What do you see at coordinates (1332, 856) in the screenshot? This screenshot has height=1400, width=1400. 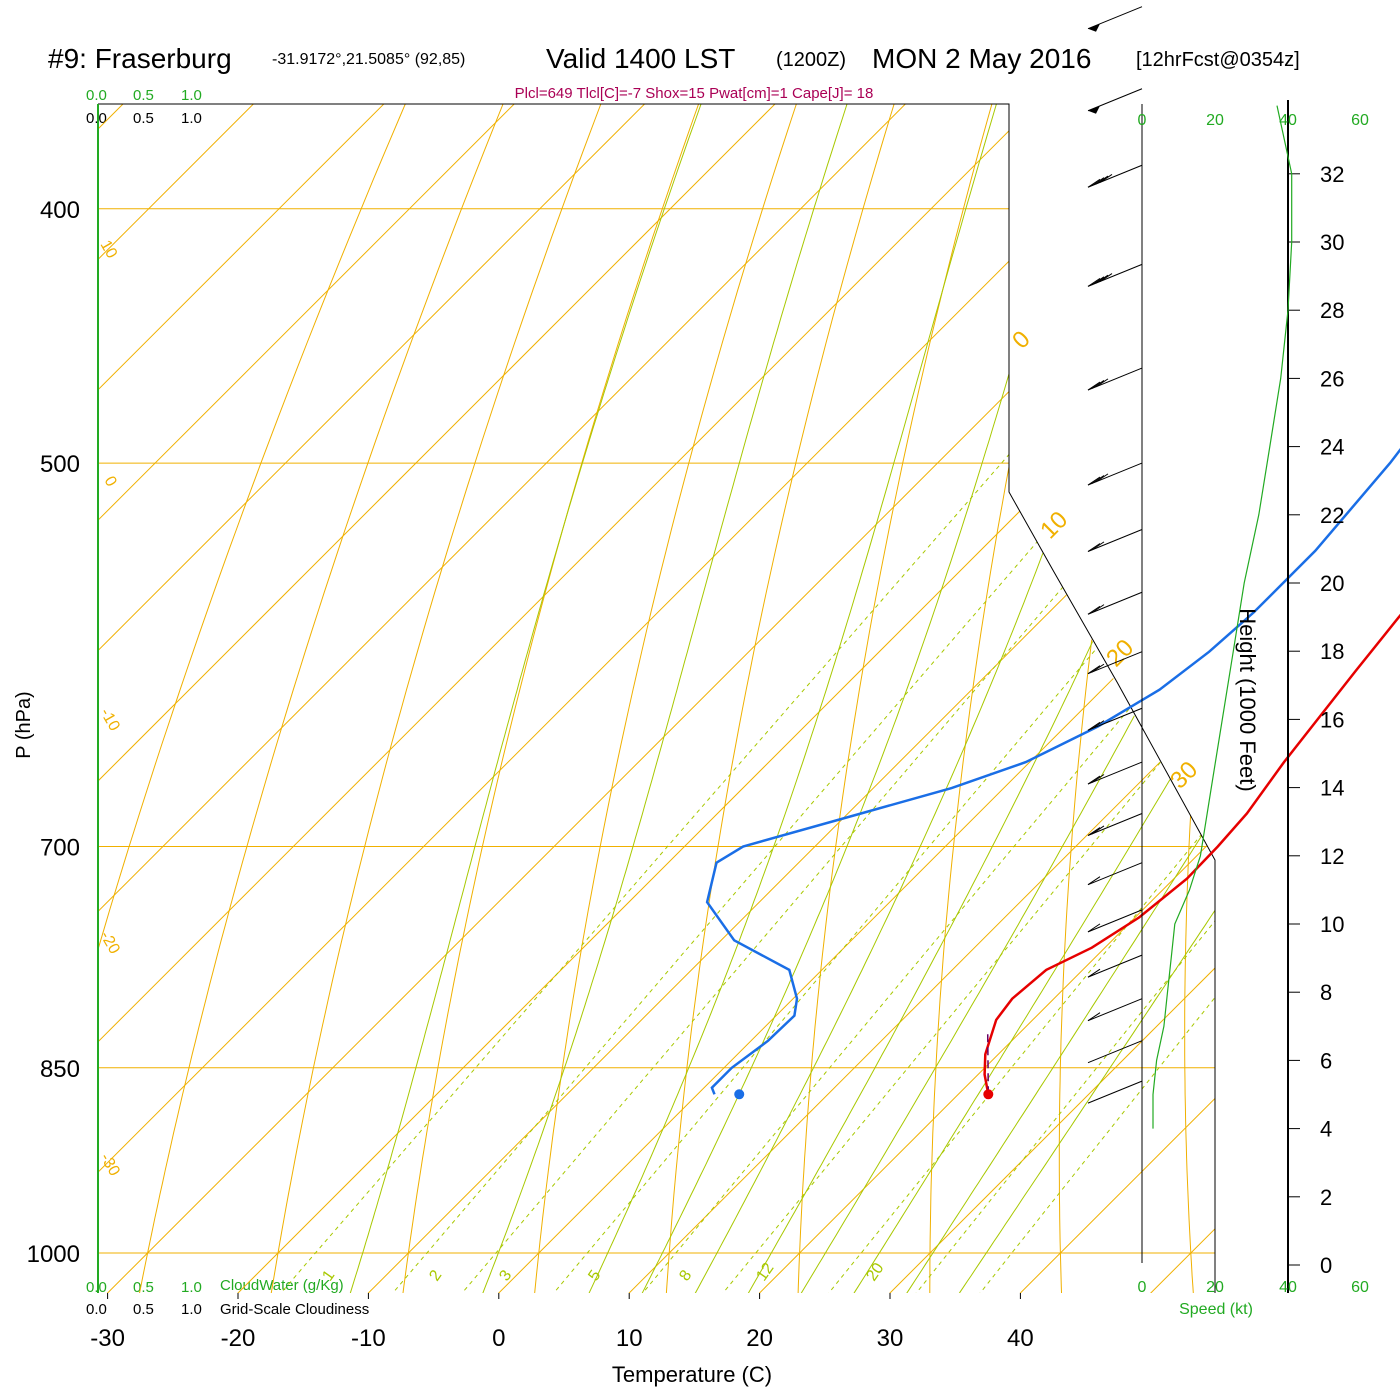 I see `height-tick-12: 12` at bounding box center [1332, 856].